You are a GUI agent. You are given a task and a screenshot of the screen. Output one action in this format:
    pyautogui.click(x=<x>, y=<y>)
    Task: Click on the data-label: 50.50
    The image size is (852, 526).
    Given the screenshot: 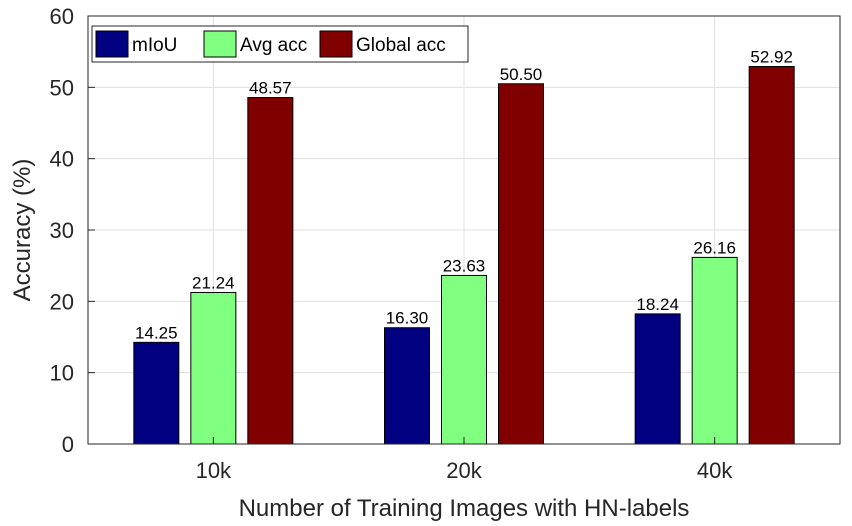 What is the action you would take?
    pyautogui.click(x=521, y=74)
    